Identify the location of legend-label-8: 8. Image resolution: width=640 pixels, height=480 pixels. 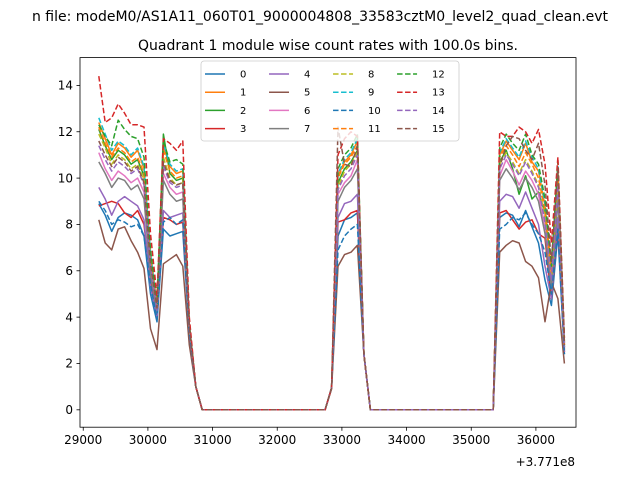
(371, 75).